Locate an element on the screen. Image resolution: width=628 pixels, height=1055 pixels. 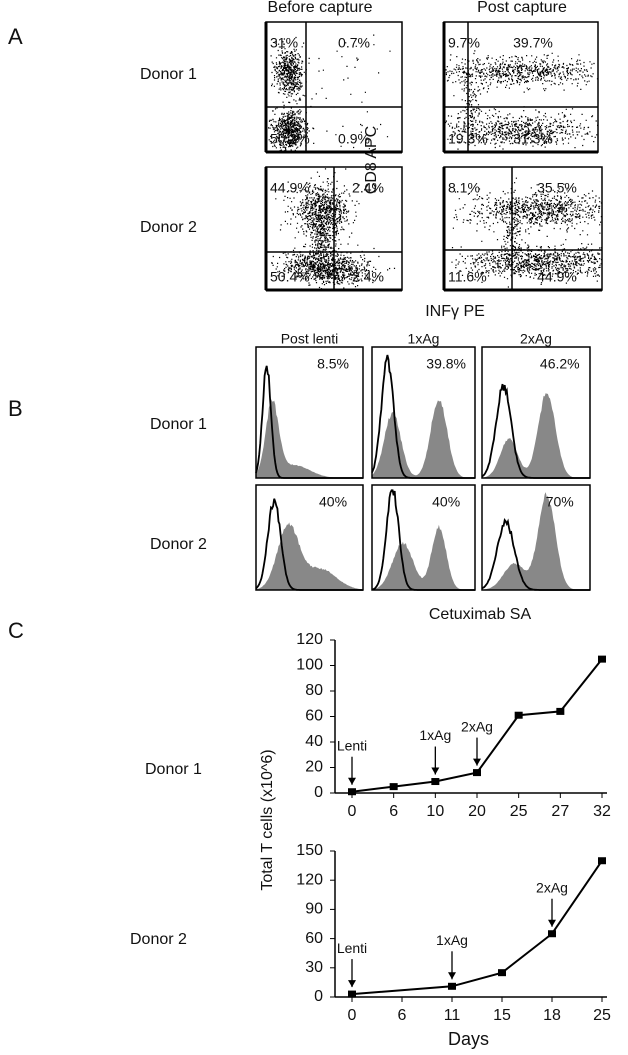
x-tick-label: 18 is located at coordinates (552, 1015).